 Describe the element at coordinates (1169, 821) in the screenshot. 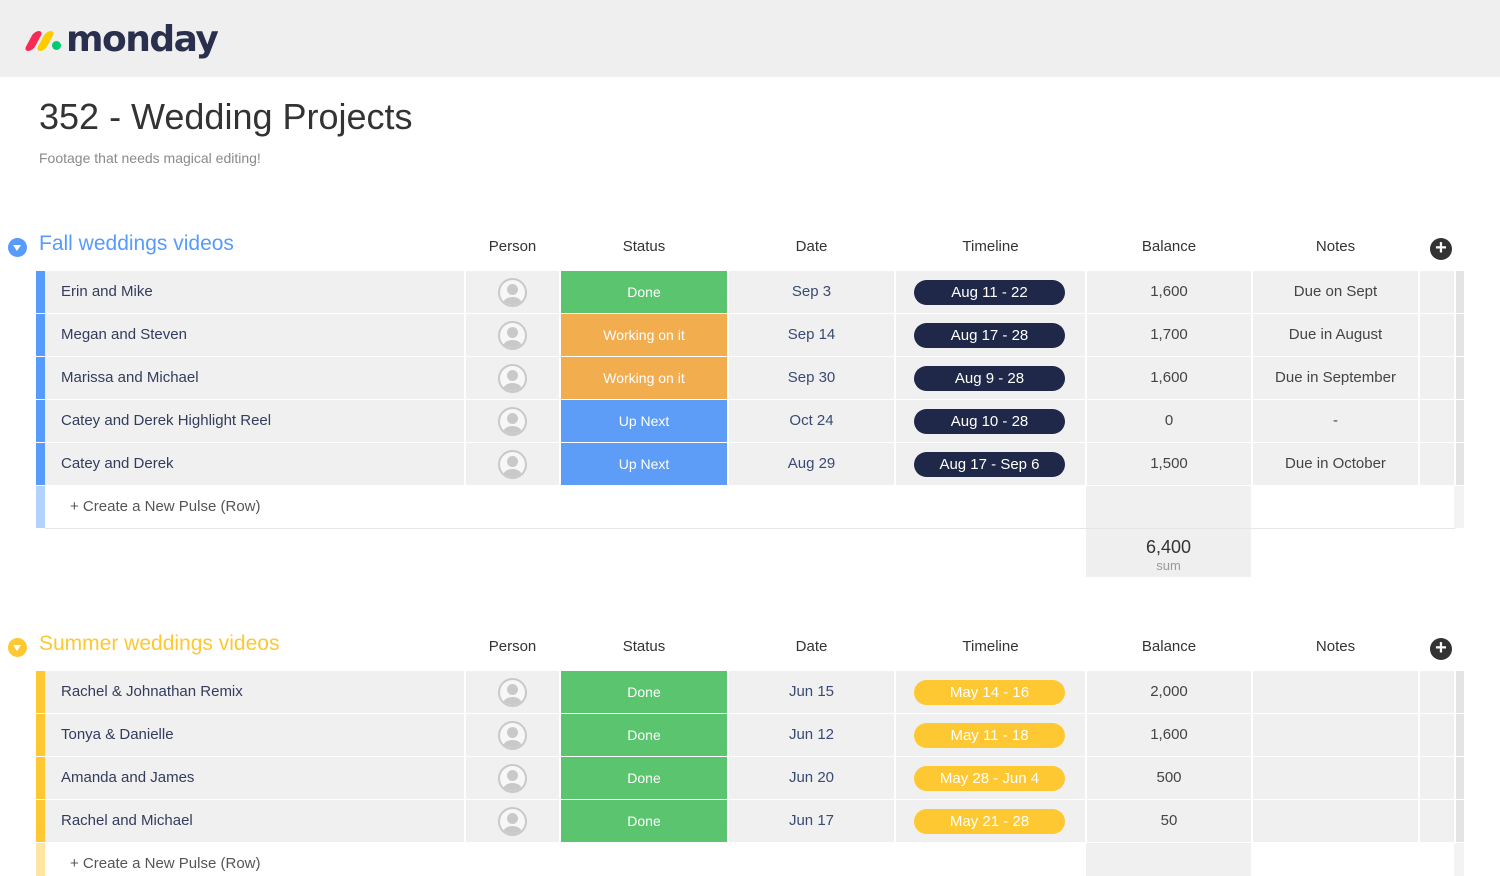

I see `balance-cell: 50` at that location.